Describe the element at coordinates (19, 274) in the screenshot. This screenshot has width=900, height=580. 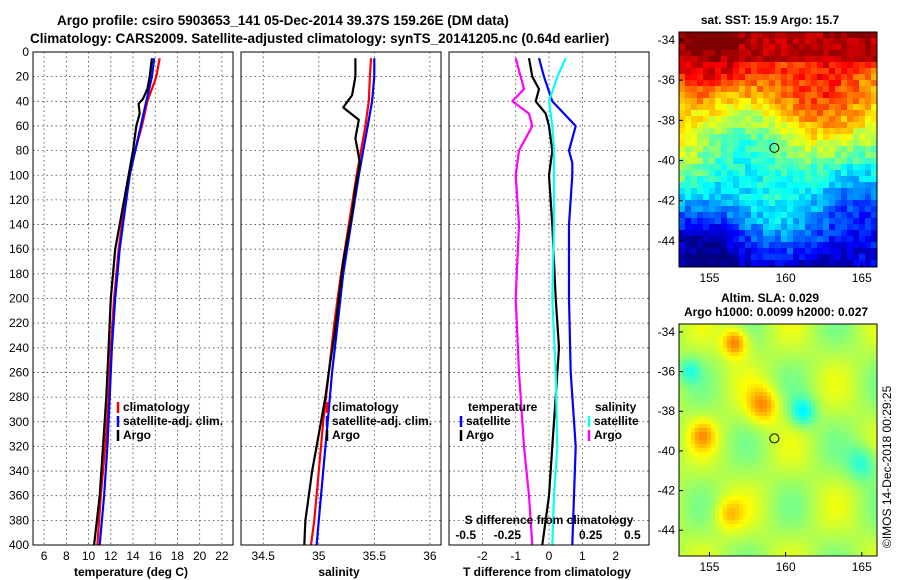
I see `y-tick-label: 180` at that location.